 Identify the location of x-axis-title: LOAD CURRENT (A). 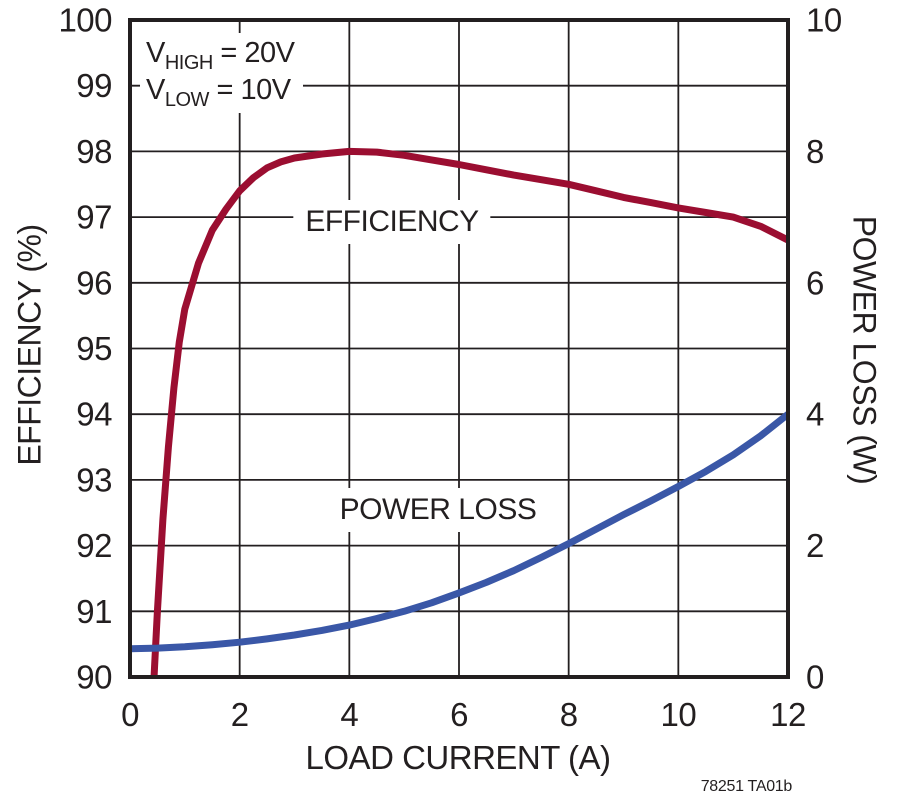
(458, 757).